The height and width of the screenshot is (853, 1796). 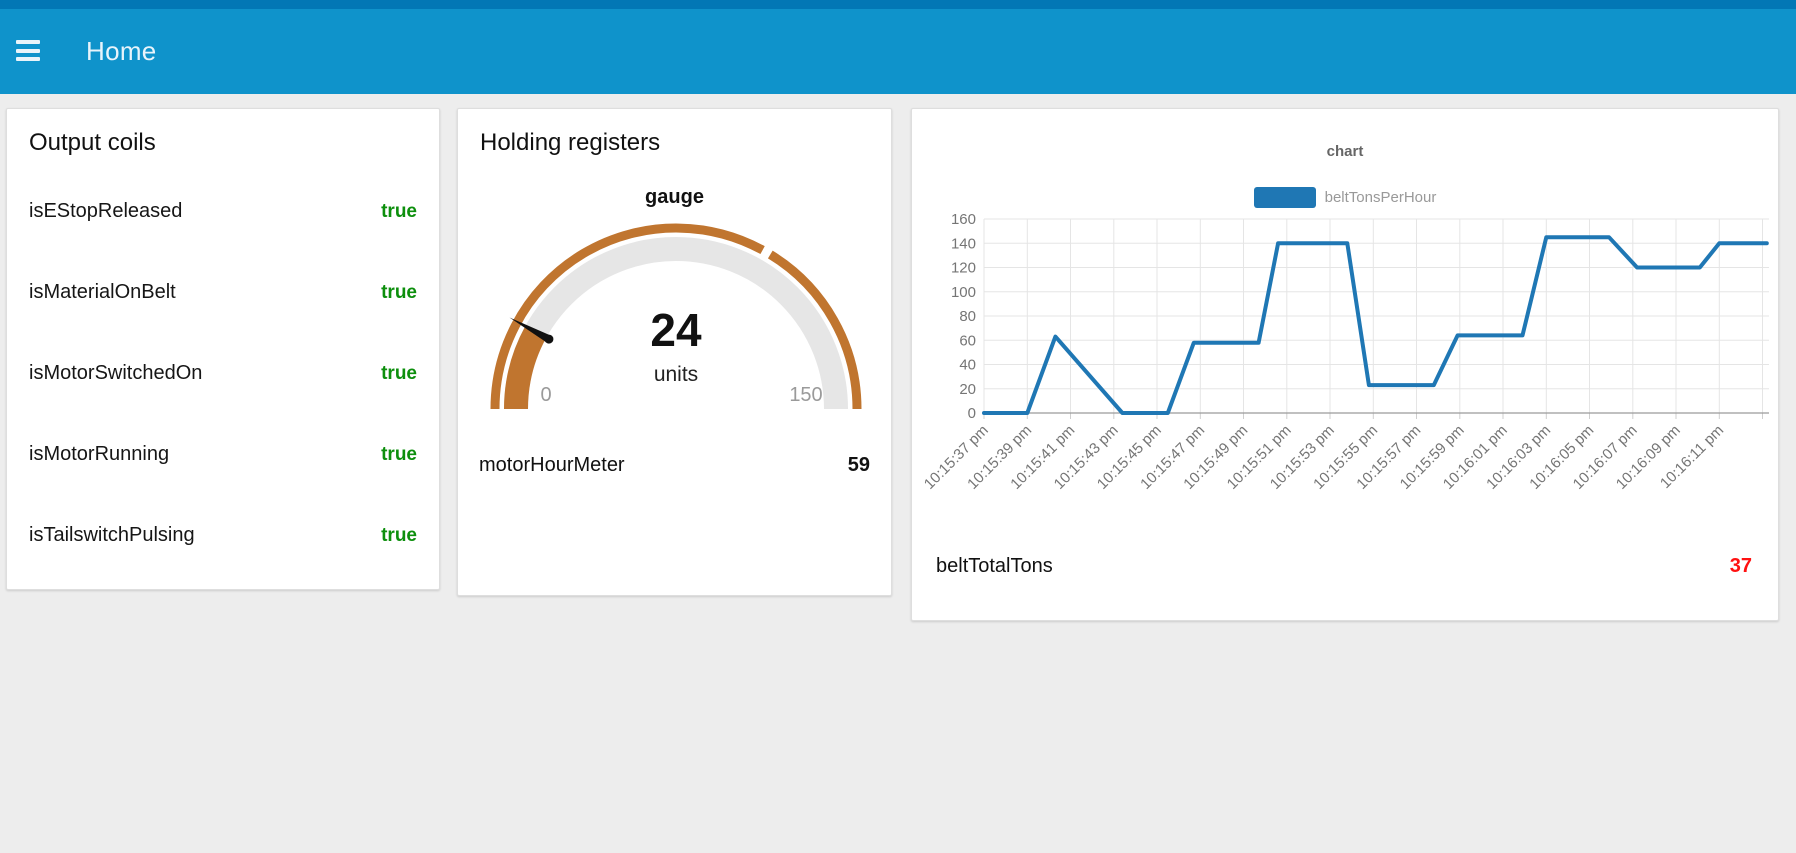 What do you see at coordinates (967, 316) in the screenshot?
I see `y-tick-label: 80` at bounding box center [967, 316].